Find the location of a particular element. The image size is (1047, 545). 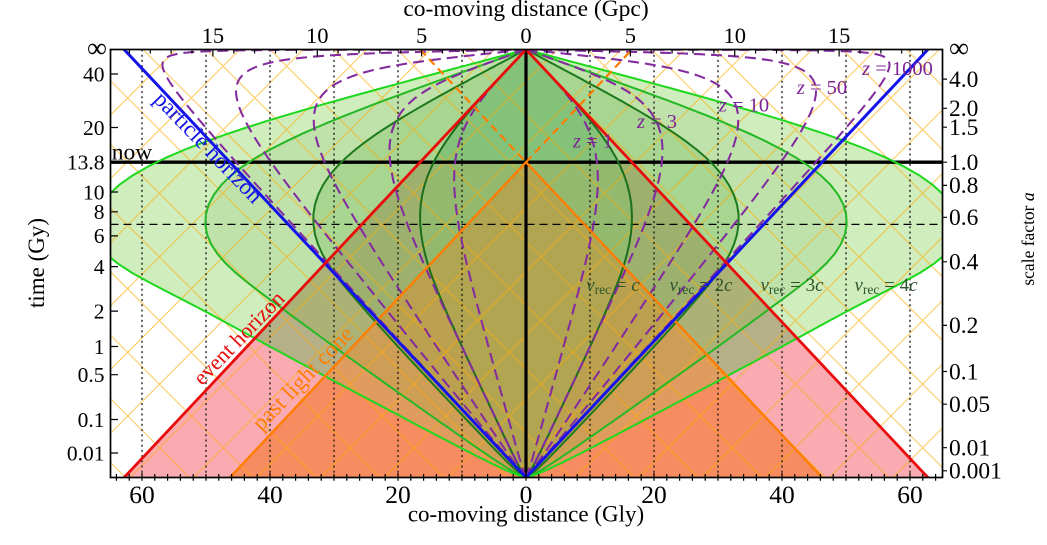

svg-text: 6 is located at coordinates (99, 236).